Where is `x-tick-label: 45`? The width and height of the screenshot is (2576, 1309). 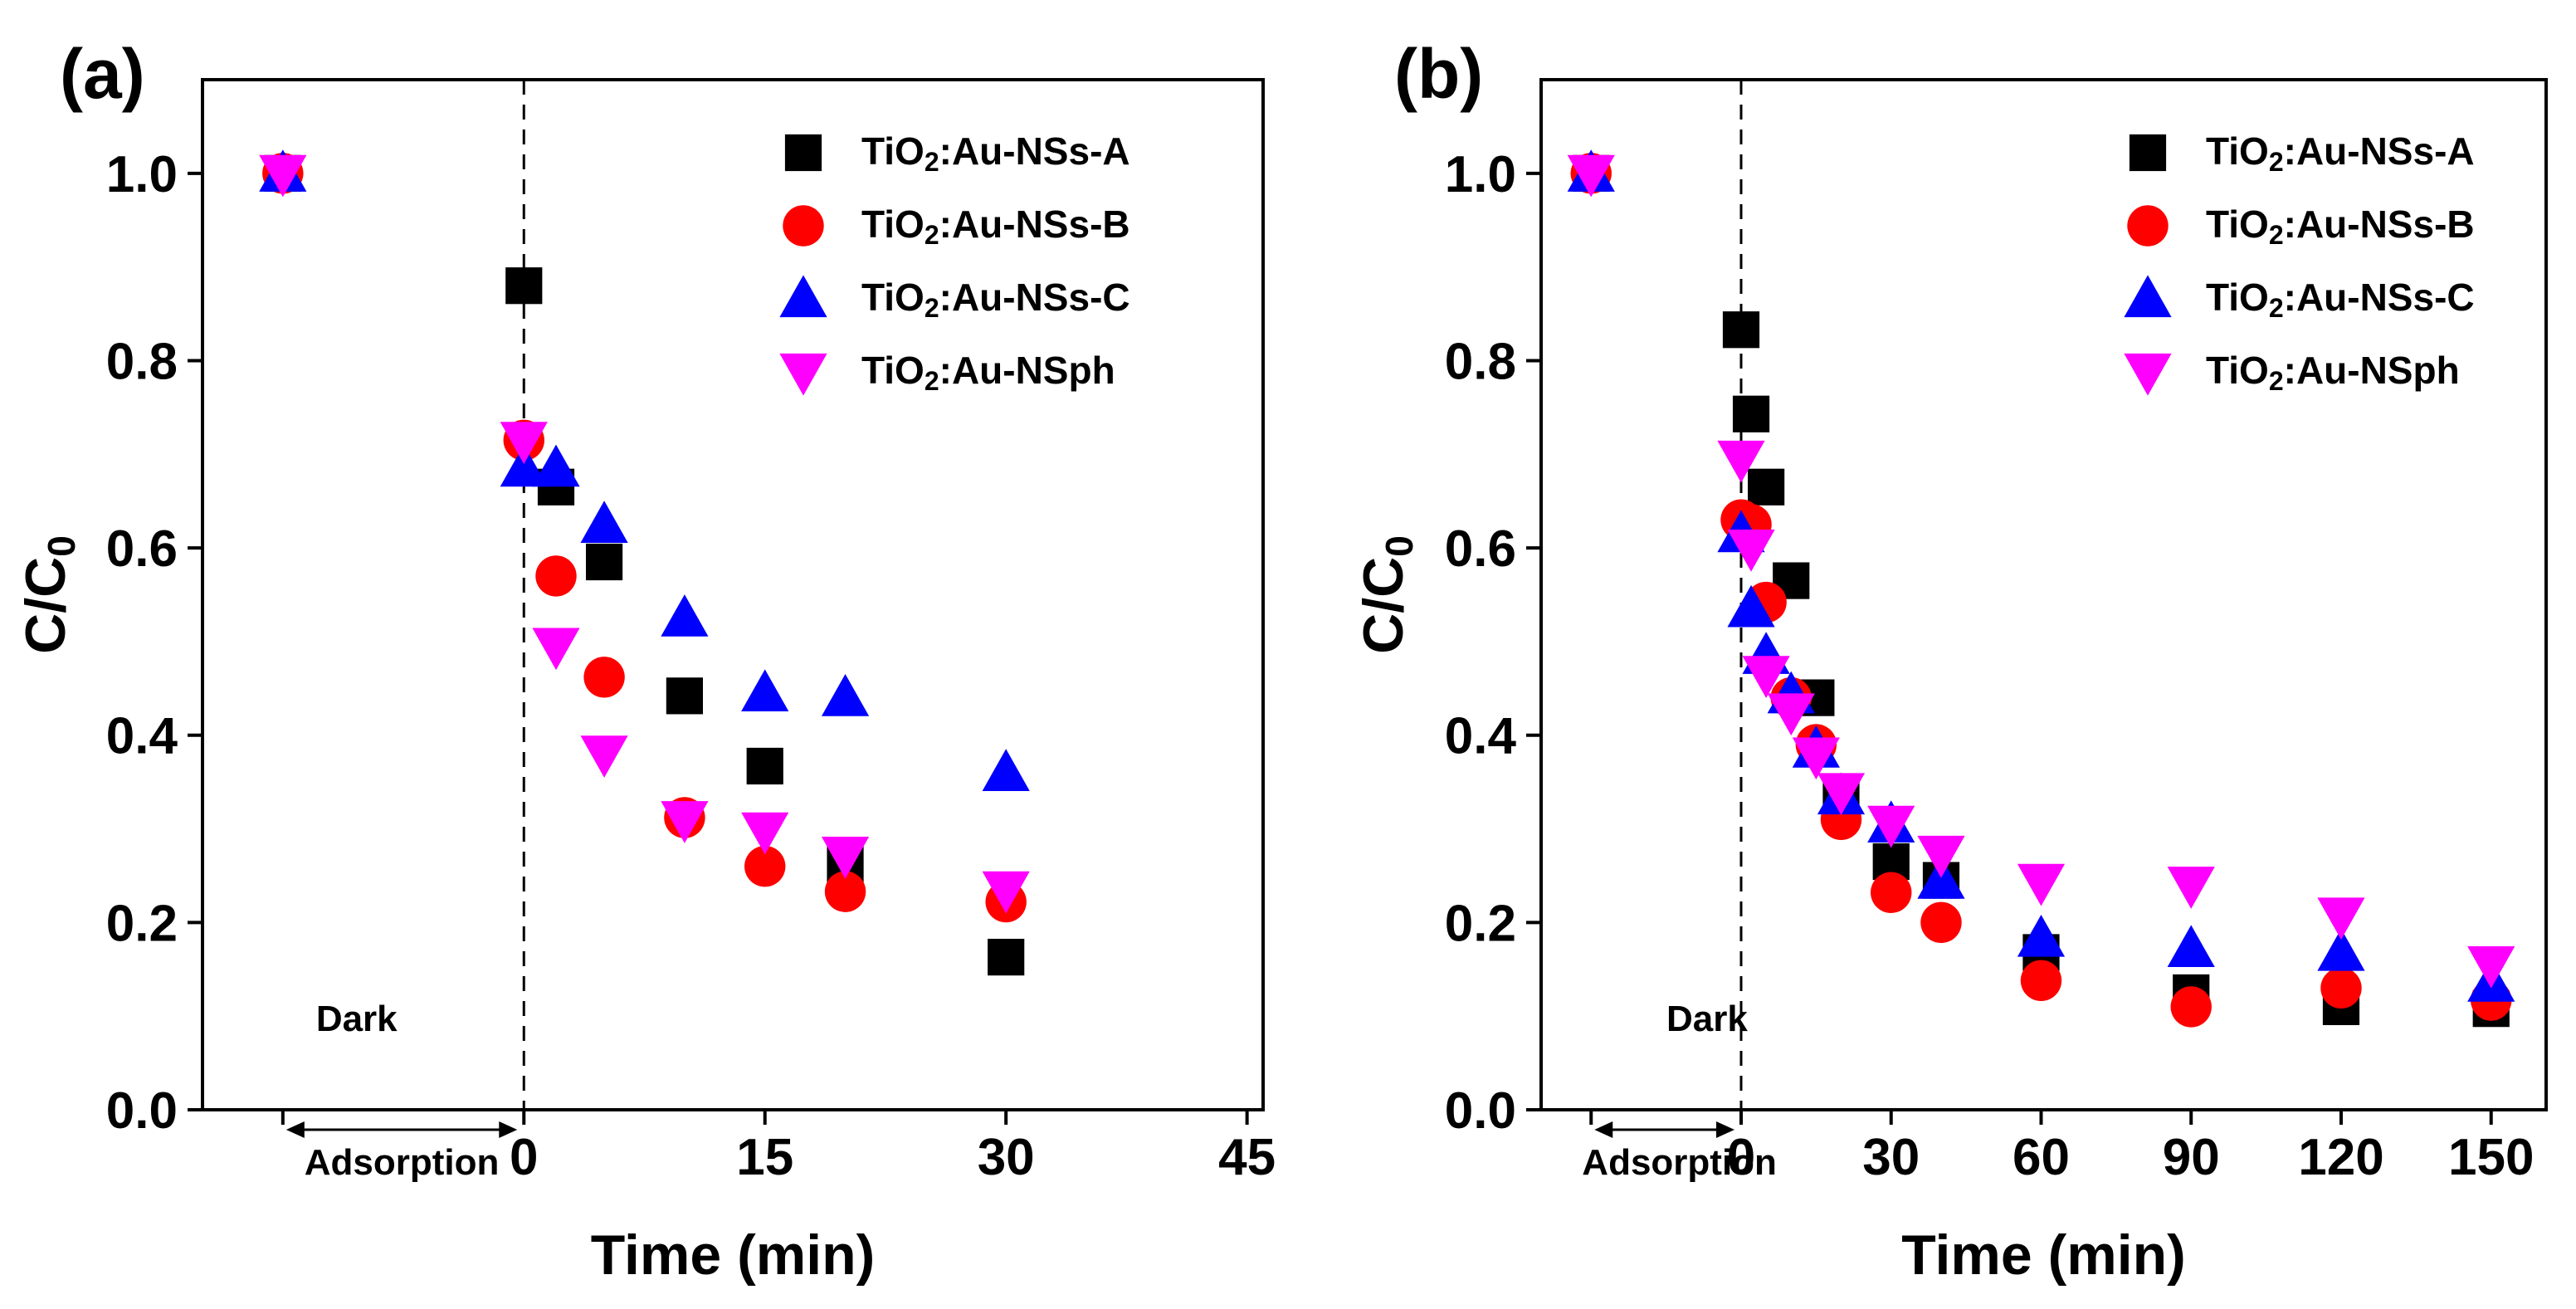
x-tick-label: 45 is located at coordinates (1247, 1157).